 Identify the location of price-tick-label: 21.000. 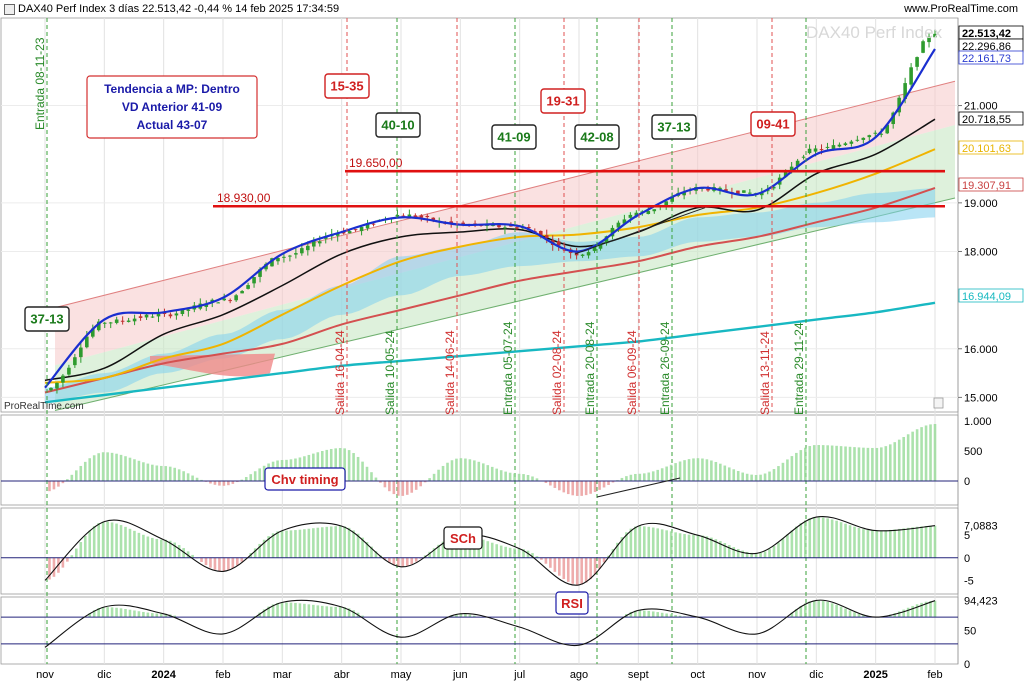
(981, 107).